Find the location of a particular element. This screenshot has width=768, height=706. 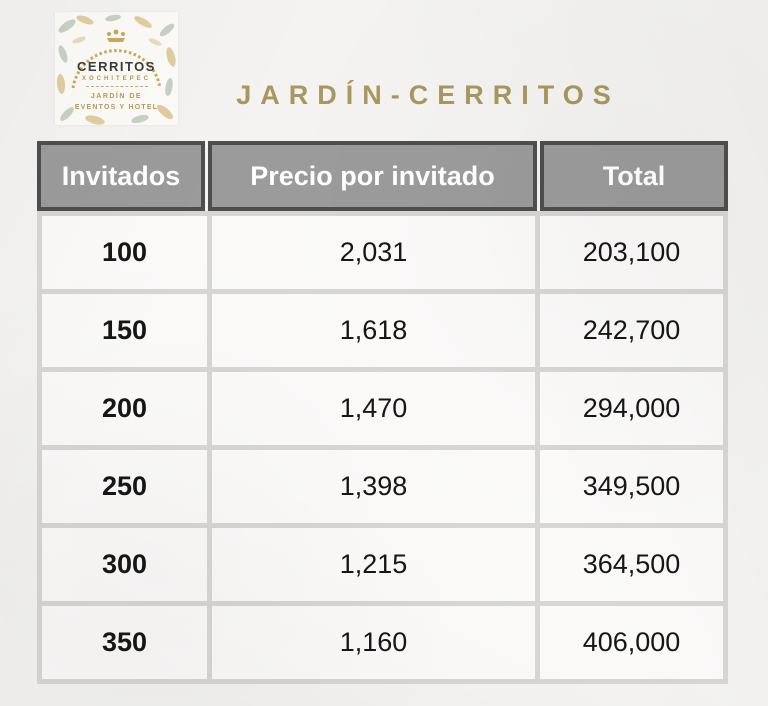

column-header-invitados: Invitados is located at coordinates (121, 176).